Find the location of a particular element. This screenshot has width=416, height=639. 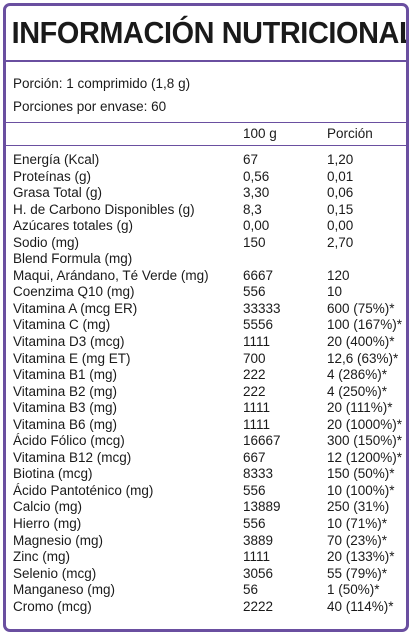

table-row: Vitamina B2 (mg) 222 4 (250%)* is located at coordinates (206, 392).